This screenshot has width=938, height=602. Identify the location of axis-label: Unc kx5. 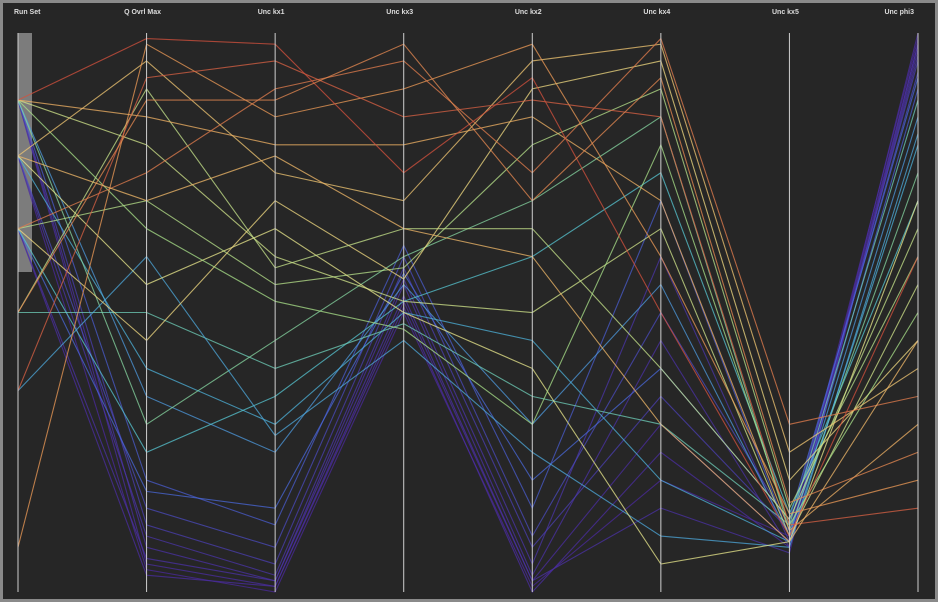
(785, 12).